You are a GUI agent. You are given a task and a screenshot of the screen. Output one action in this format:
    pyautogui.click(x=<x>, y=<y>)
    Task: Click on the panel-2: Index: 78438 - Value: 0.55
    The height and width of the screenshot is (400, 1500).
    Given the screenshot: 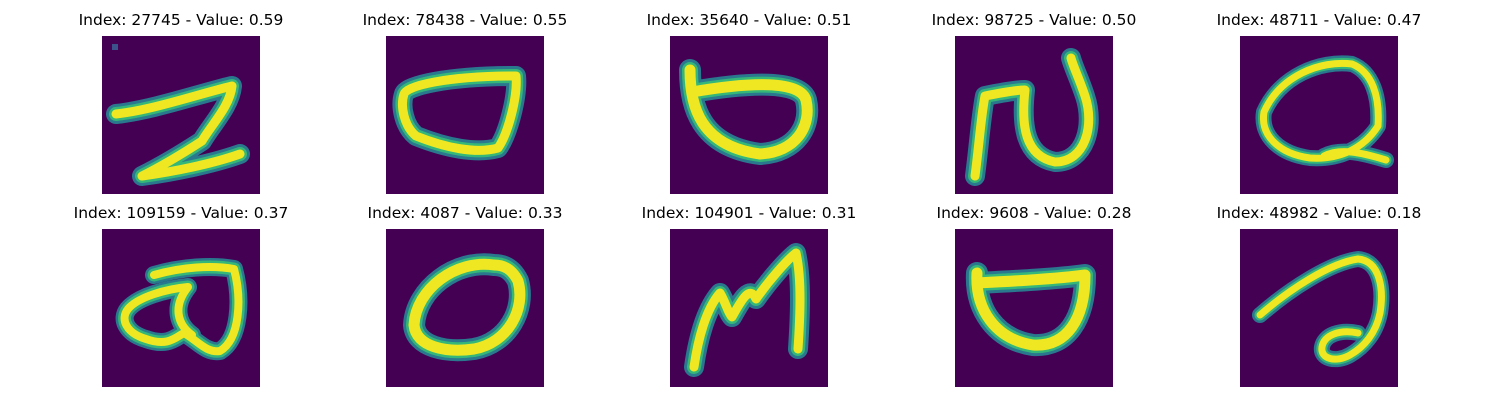 What is the action you would take?
    pyautogui.click(x=465, y=105)
    